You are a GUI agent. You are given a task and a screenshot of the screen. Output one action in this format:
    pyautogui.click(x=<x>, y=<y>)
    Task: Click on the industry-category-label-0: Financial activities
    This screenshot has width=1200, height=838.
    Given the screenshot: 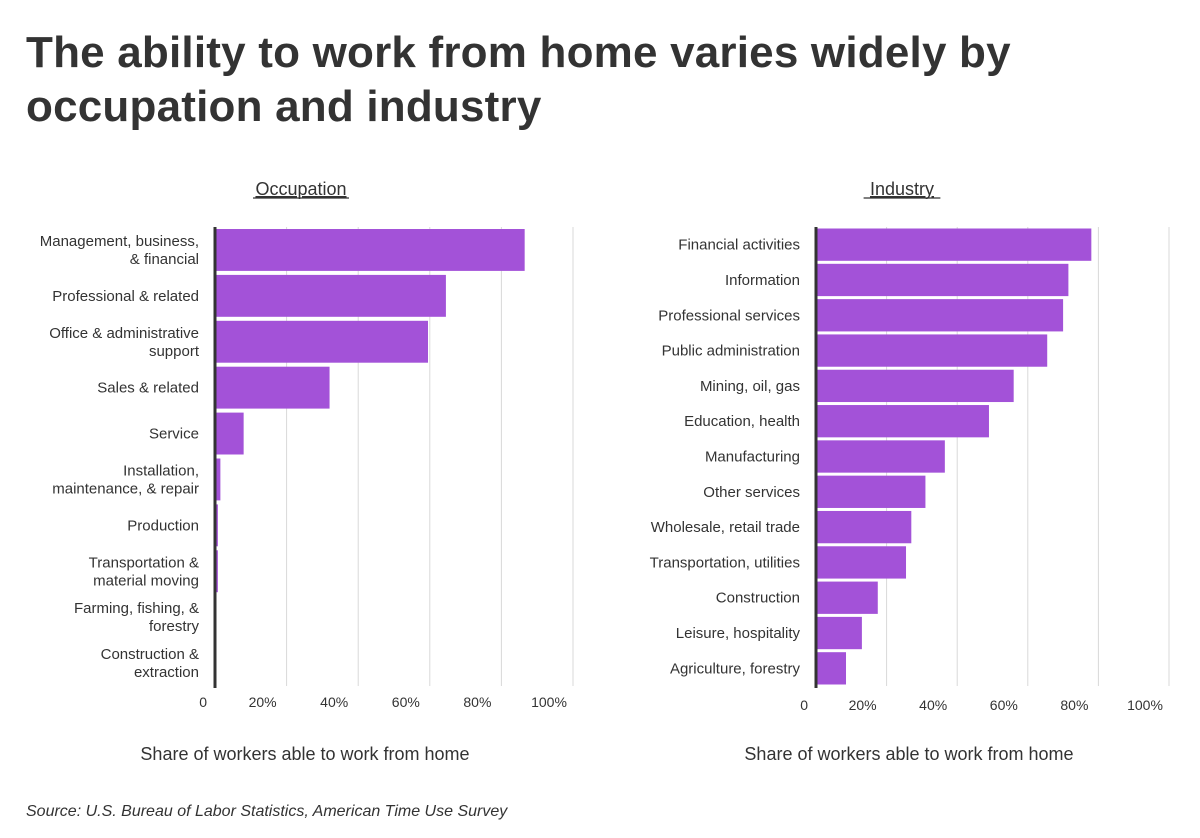 What is the action you would take?
    pyautogui.click(x=739, y=245)
    